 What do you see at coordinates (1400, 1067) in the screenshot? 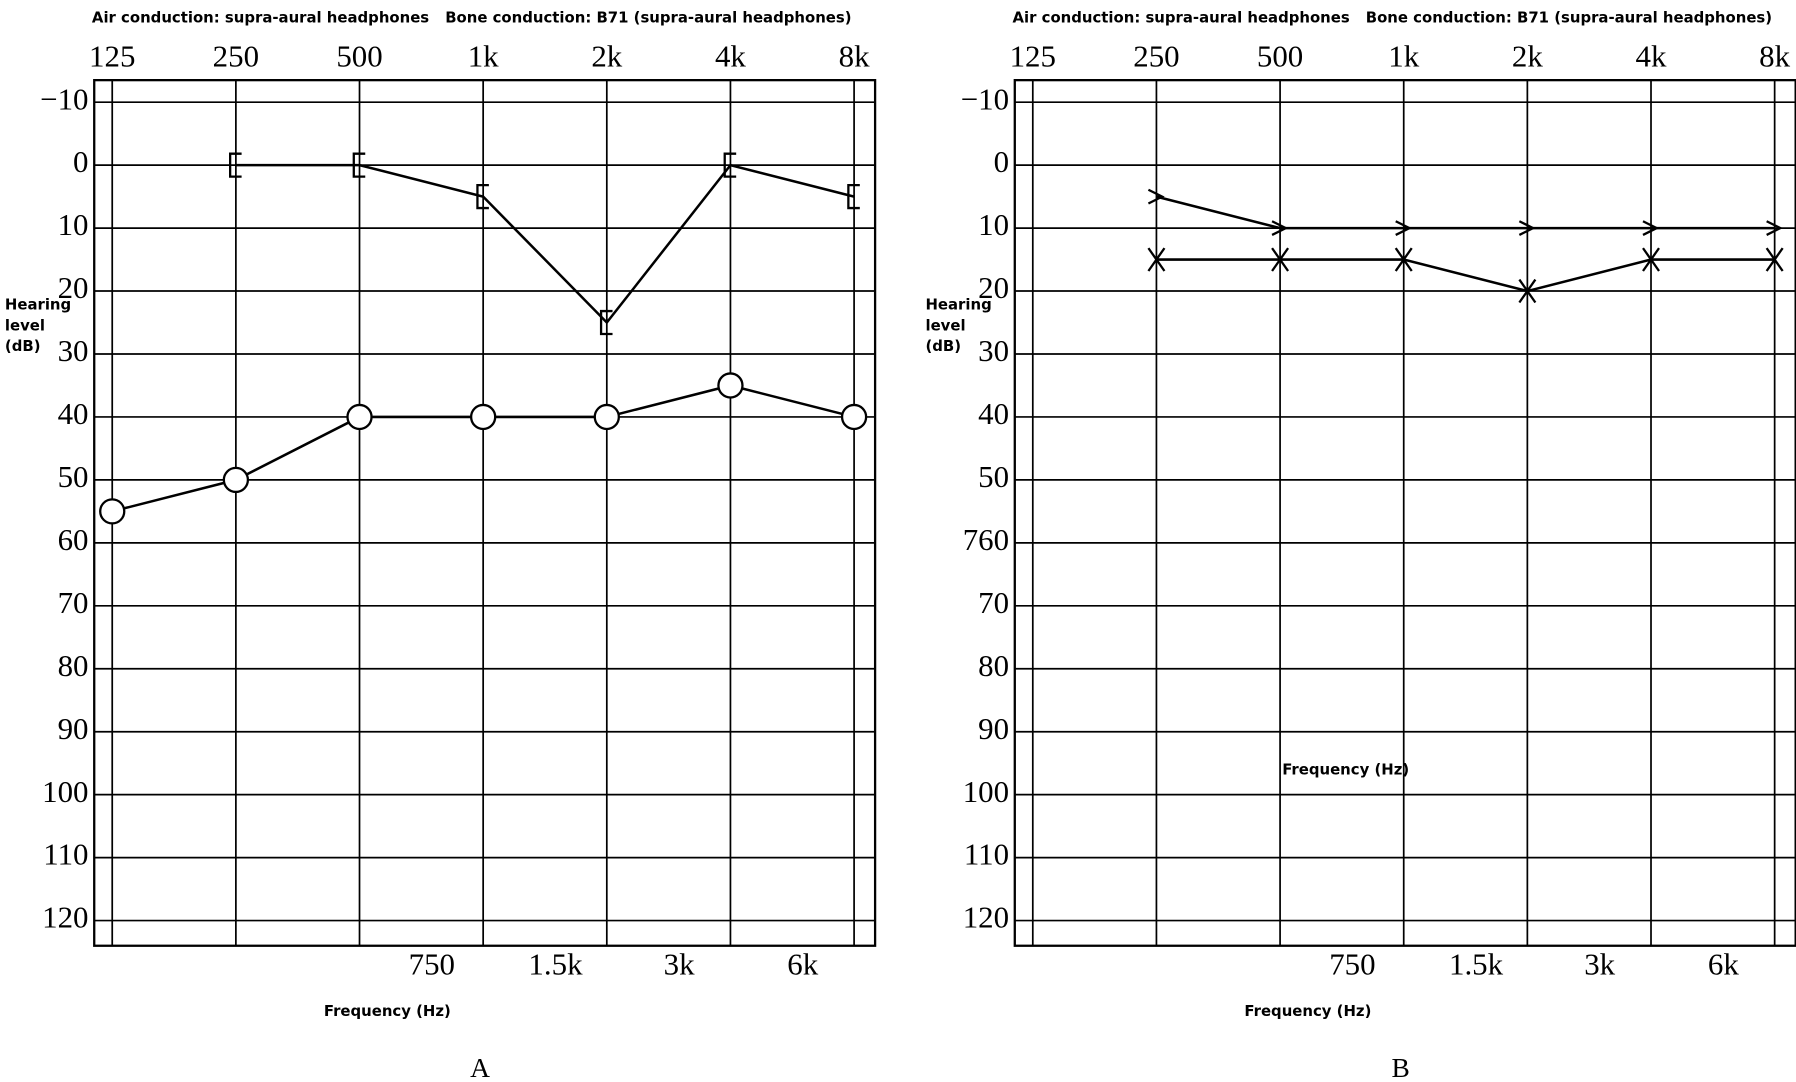
I see `panel-label: B` at bounding box center [1400, 1067].